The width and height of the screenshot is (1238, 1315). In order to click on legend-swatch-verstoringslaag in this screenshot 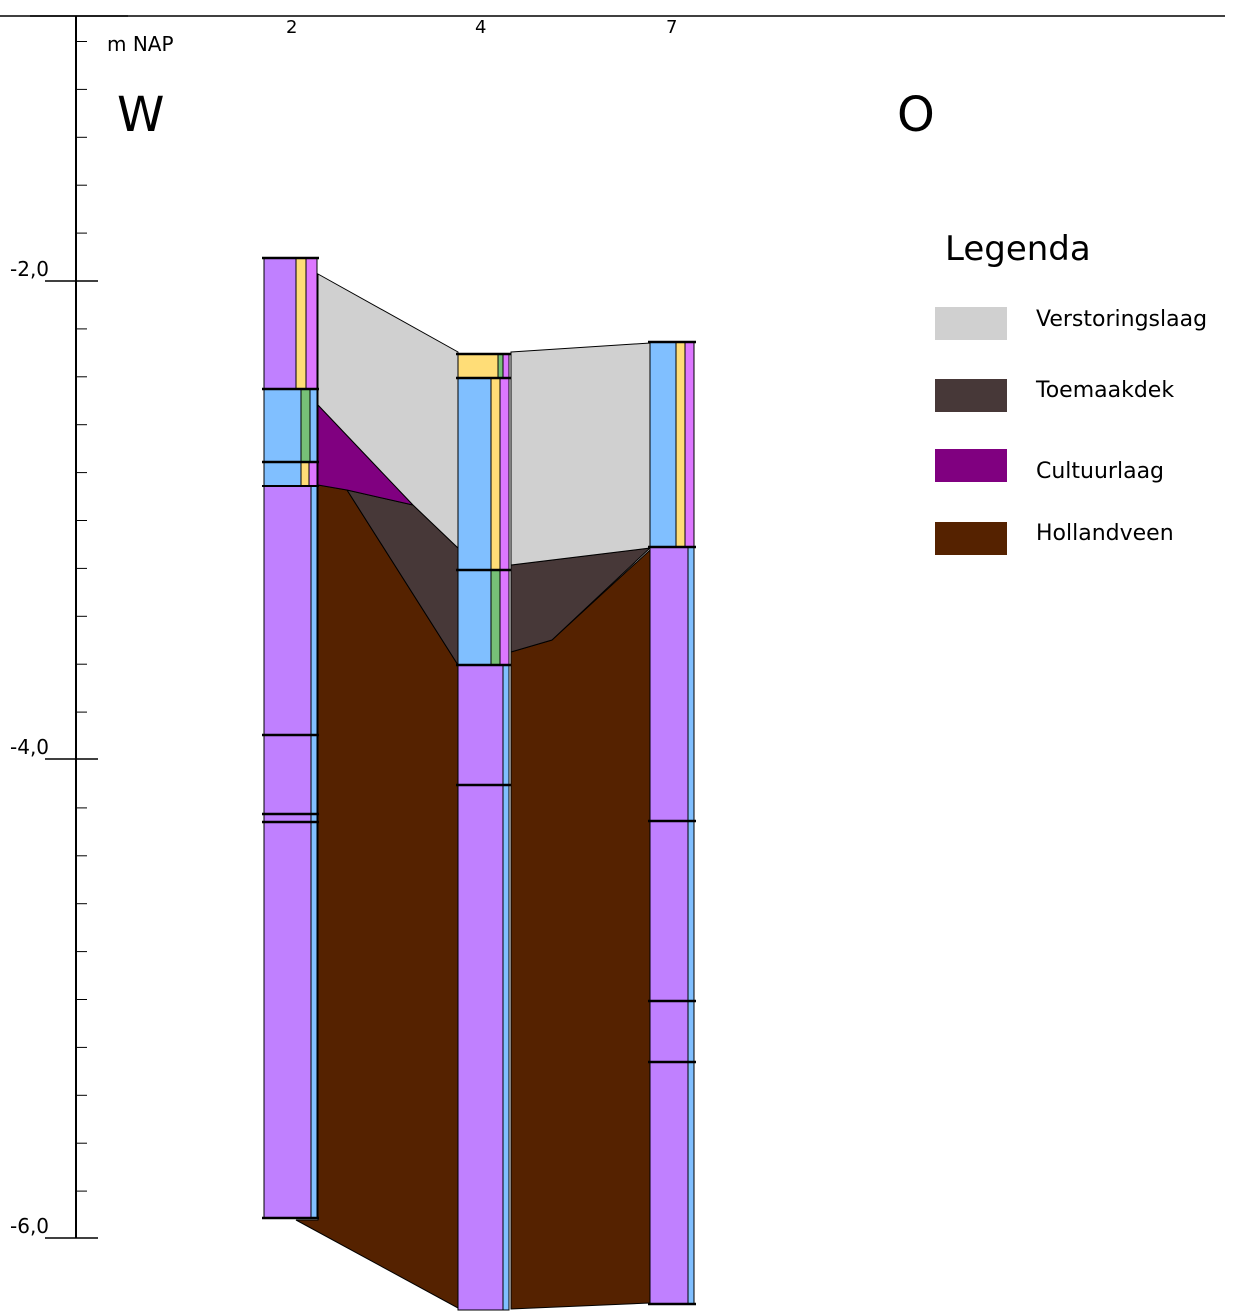, I will do `click(971, 323)`.